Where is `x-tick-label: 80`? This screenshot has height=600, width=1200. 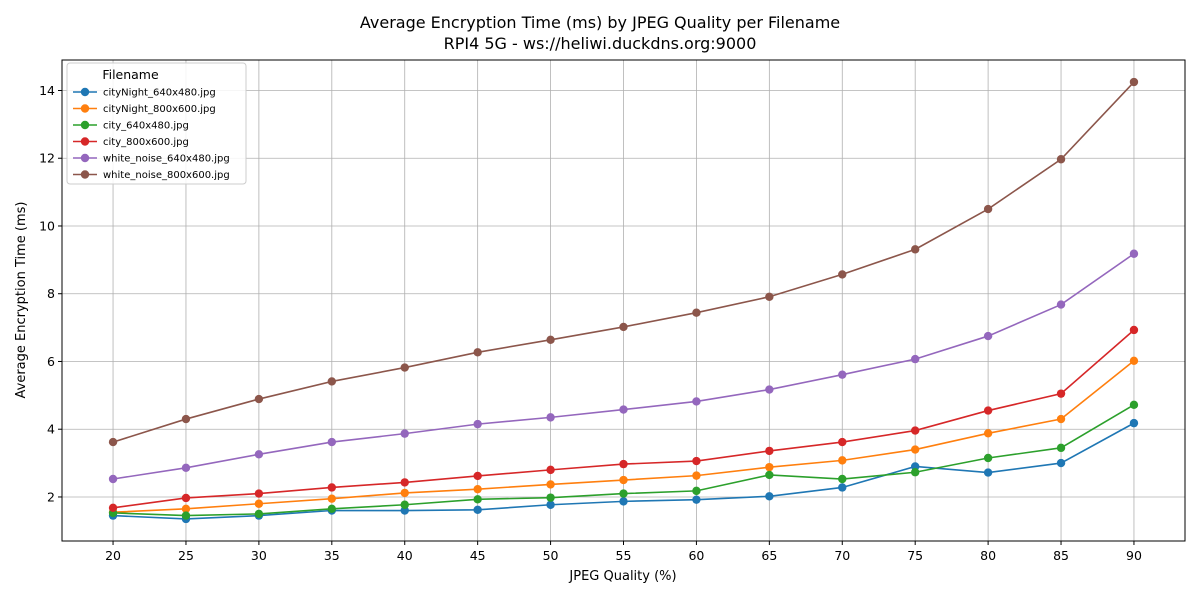
x-tick-label: 80 is located at coordinates (988, 555).